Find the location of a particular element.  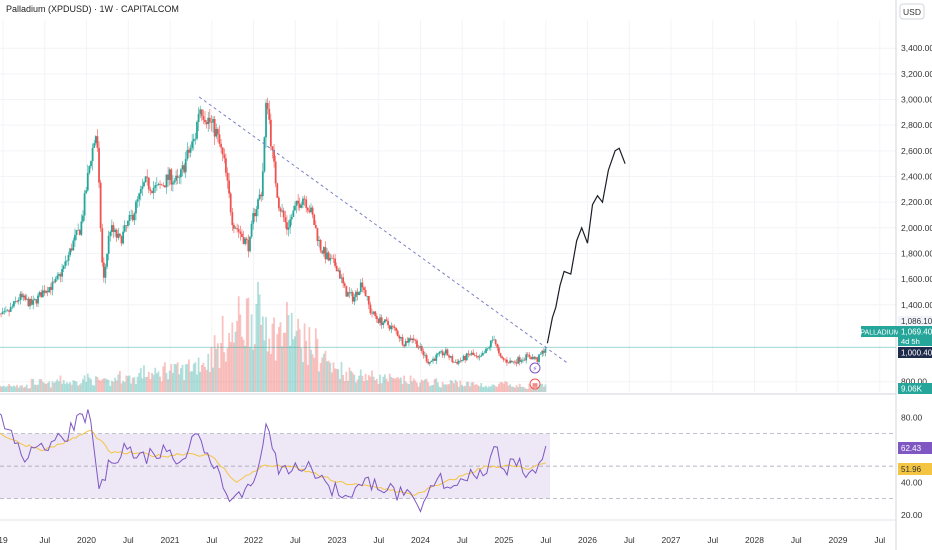

time-tick-label: 2028 is located at coordinates (754, 540).